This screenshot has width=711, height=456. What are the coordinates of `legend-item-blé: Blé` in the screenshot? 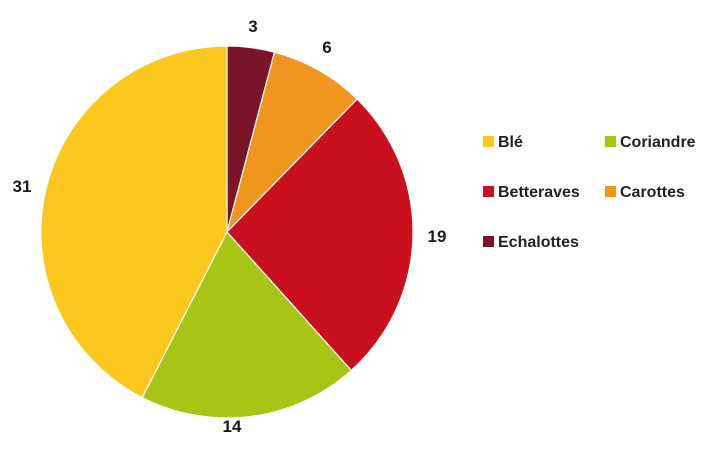 It's located at (503, 142).